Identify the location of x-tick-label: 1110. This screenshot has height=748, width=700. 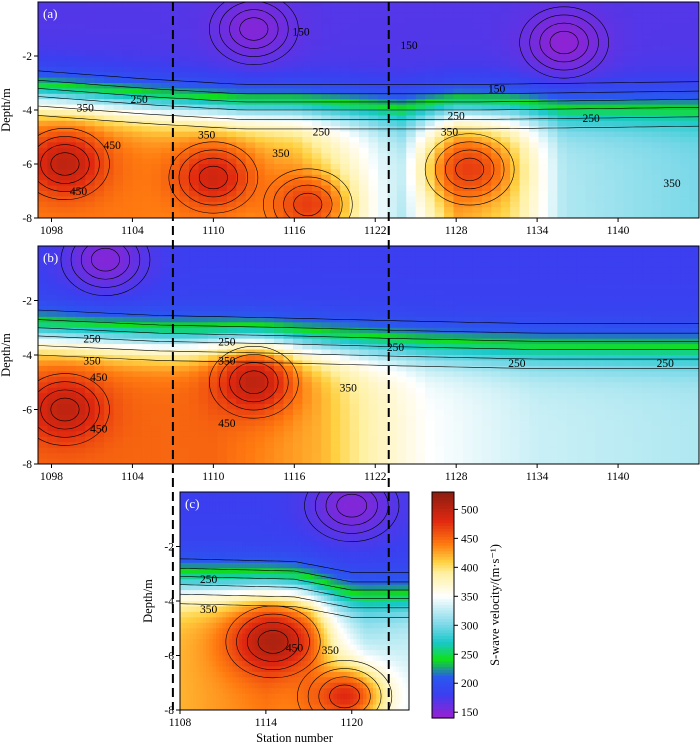
(213, 231).